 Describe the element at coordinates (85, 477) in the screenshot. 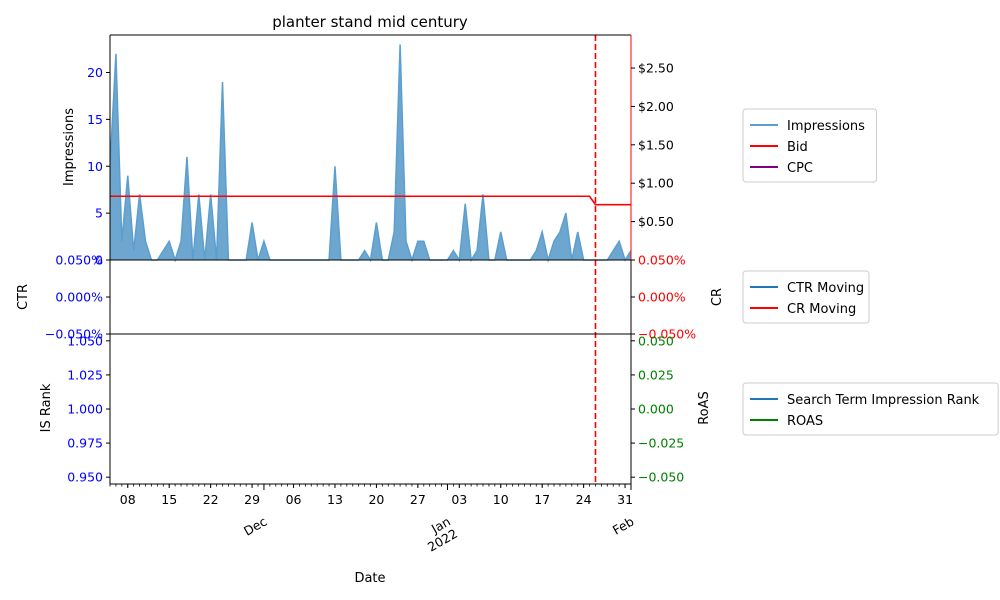

I see `is-rank-axis-tick-label: 0.950` at that location.